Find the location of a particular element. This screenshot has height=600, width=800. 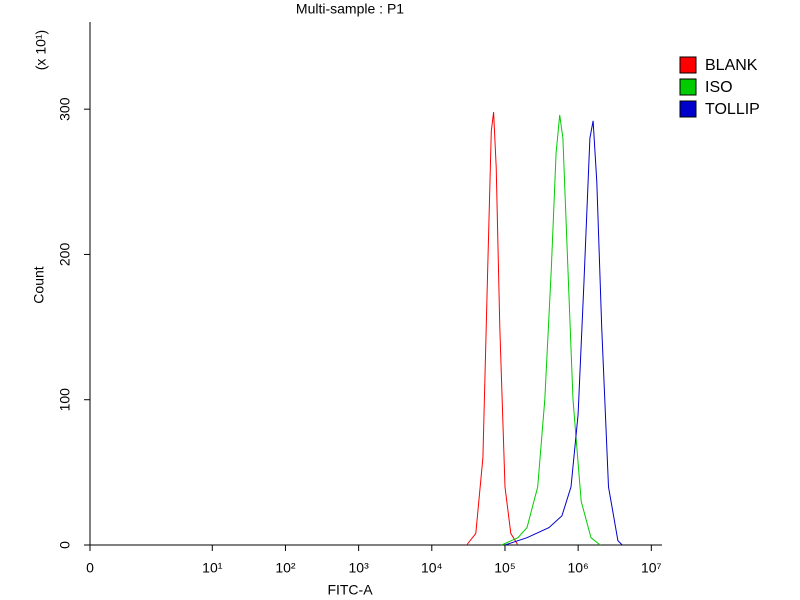

x-tick-label: 10⁵ is located at coordinates (504, 568).